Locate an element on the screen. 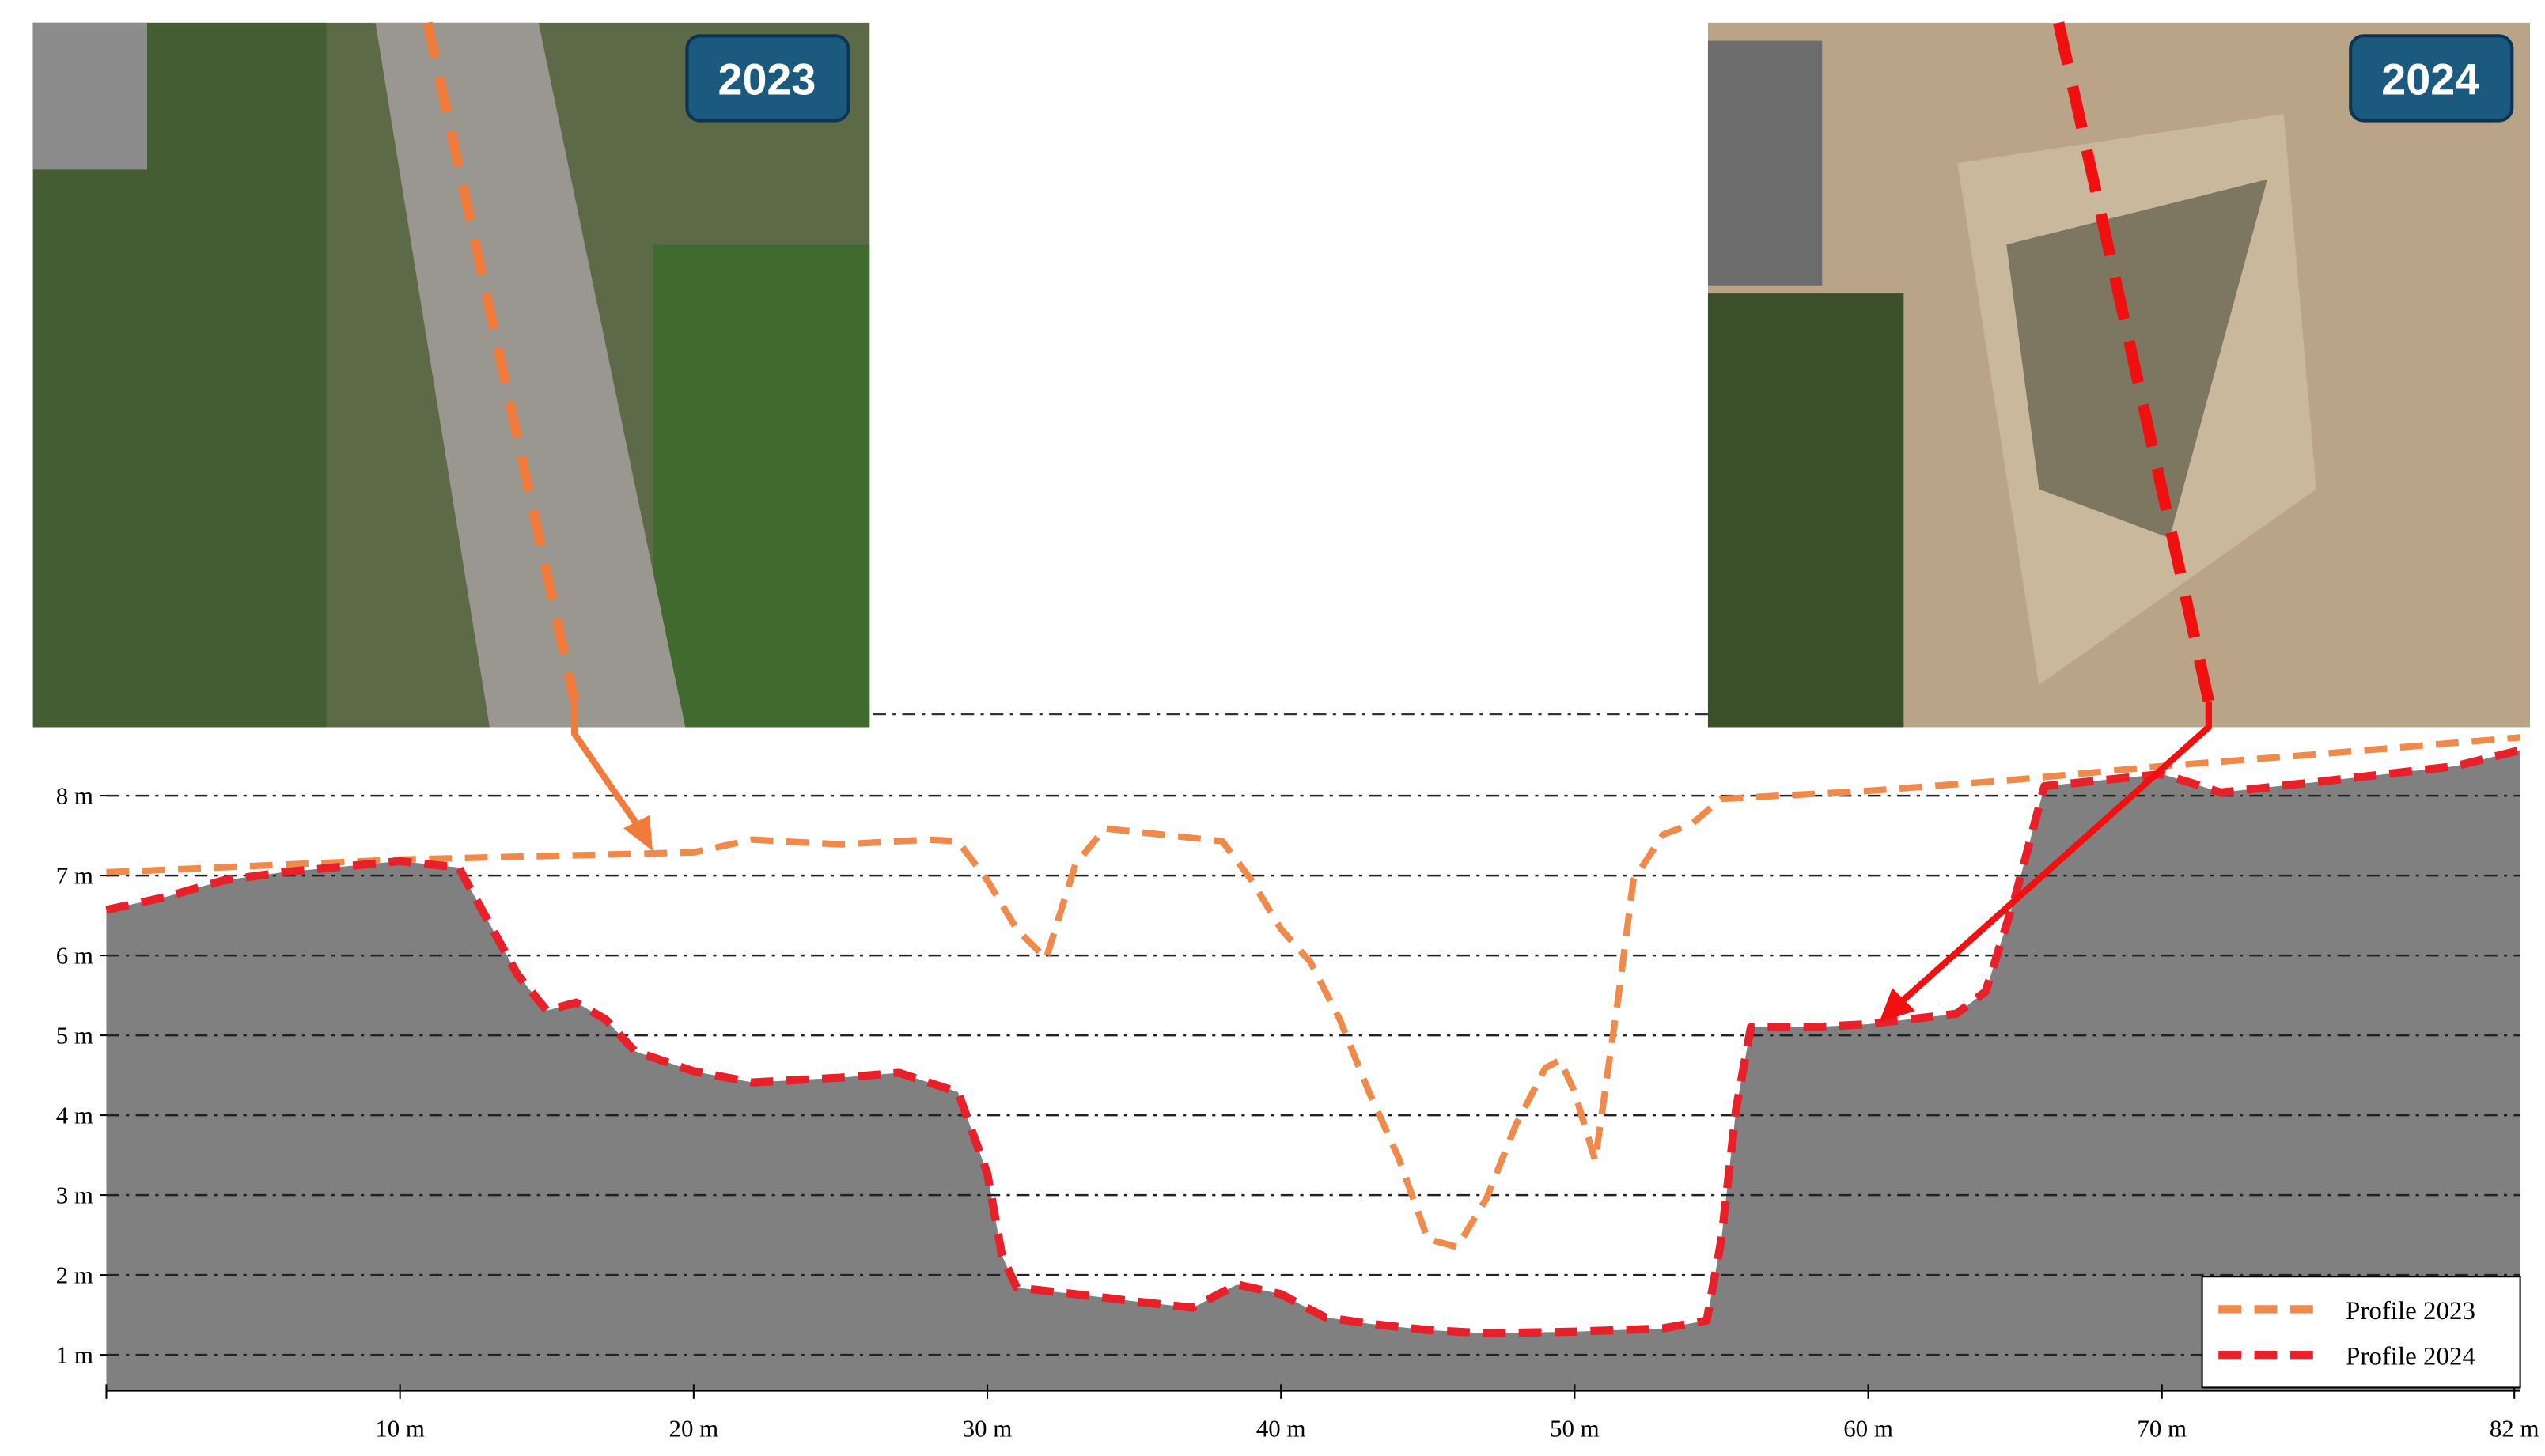 This screenshot has width=2545, height=1456. x-tick-label: 30 m is located at coordinates (988, 1428).